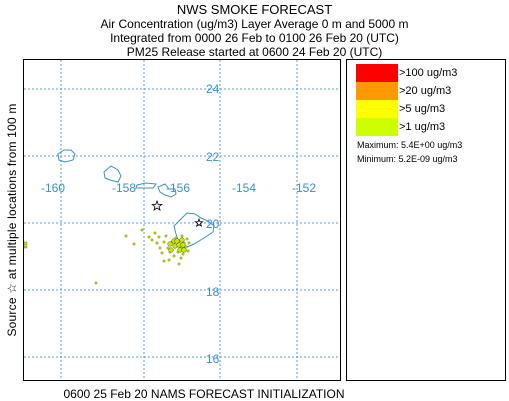 The width and height of the screenshot is (509, 401). I want to click on lat-label-16: 16, so click(213, 359).